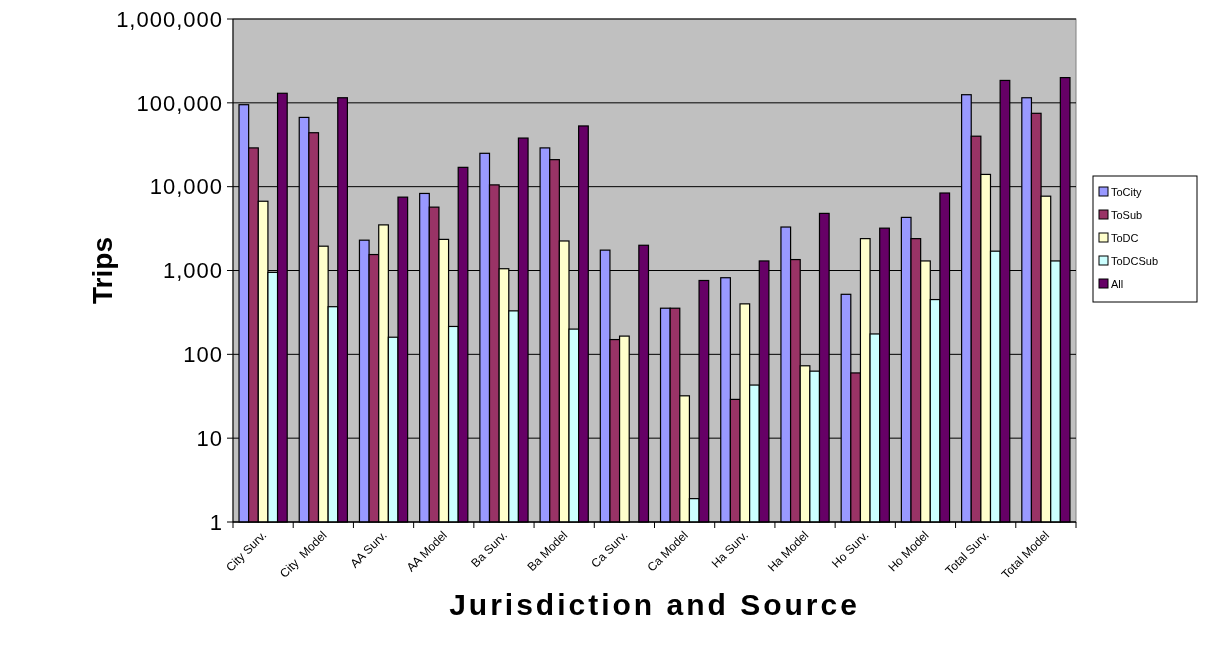 This screenshot has height=646, width=1225. What do you see at coordinates (203, 355) in the screenshot?
I see `y-tick-label: 100` at bounding box center [203, 355].